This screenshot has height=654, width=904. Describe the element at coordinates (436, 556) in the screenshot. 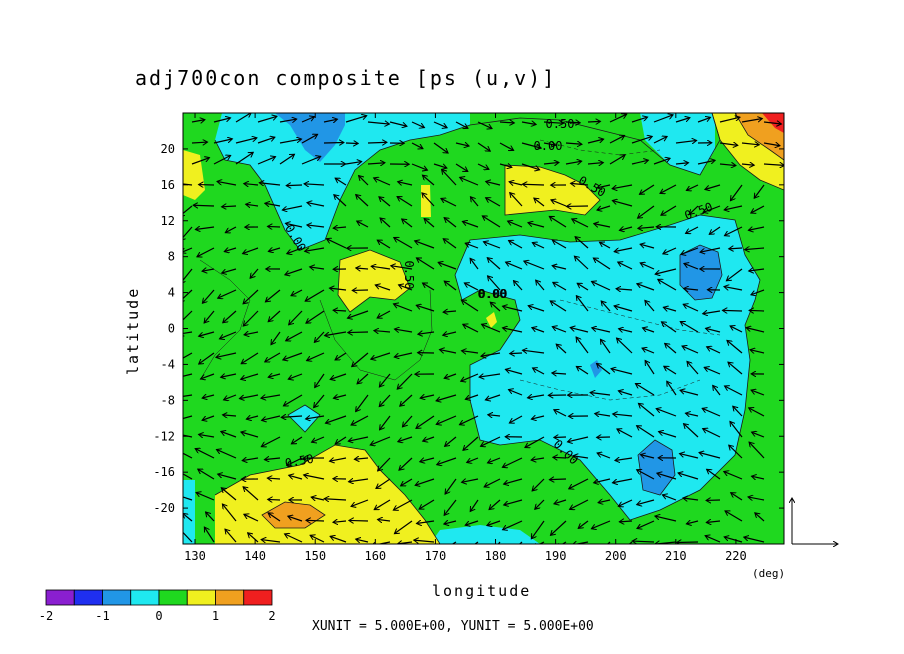

I see `x-tick-label: 170` at that location.